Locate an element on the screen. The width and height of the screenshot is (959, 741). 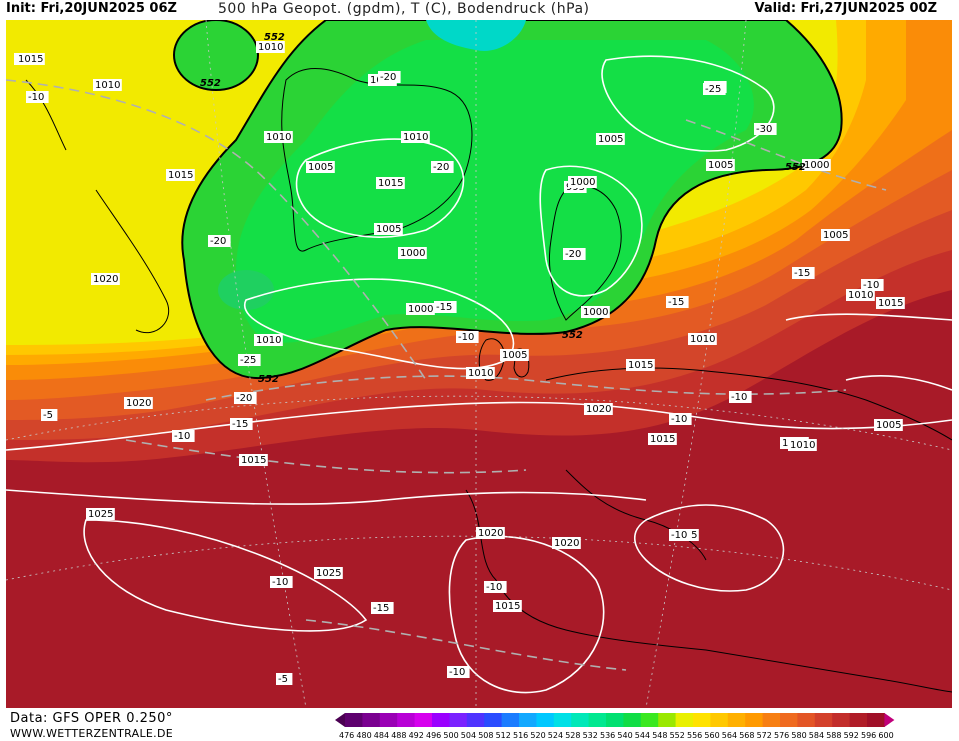
legend-tick-label: 516 is located at coordinates (520, 735).